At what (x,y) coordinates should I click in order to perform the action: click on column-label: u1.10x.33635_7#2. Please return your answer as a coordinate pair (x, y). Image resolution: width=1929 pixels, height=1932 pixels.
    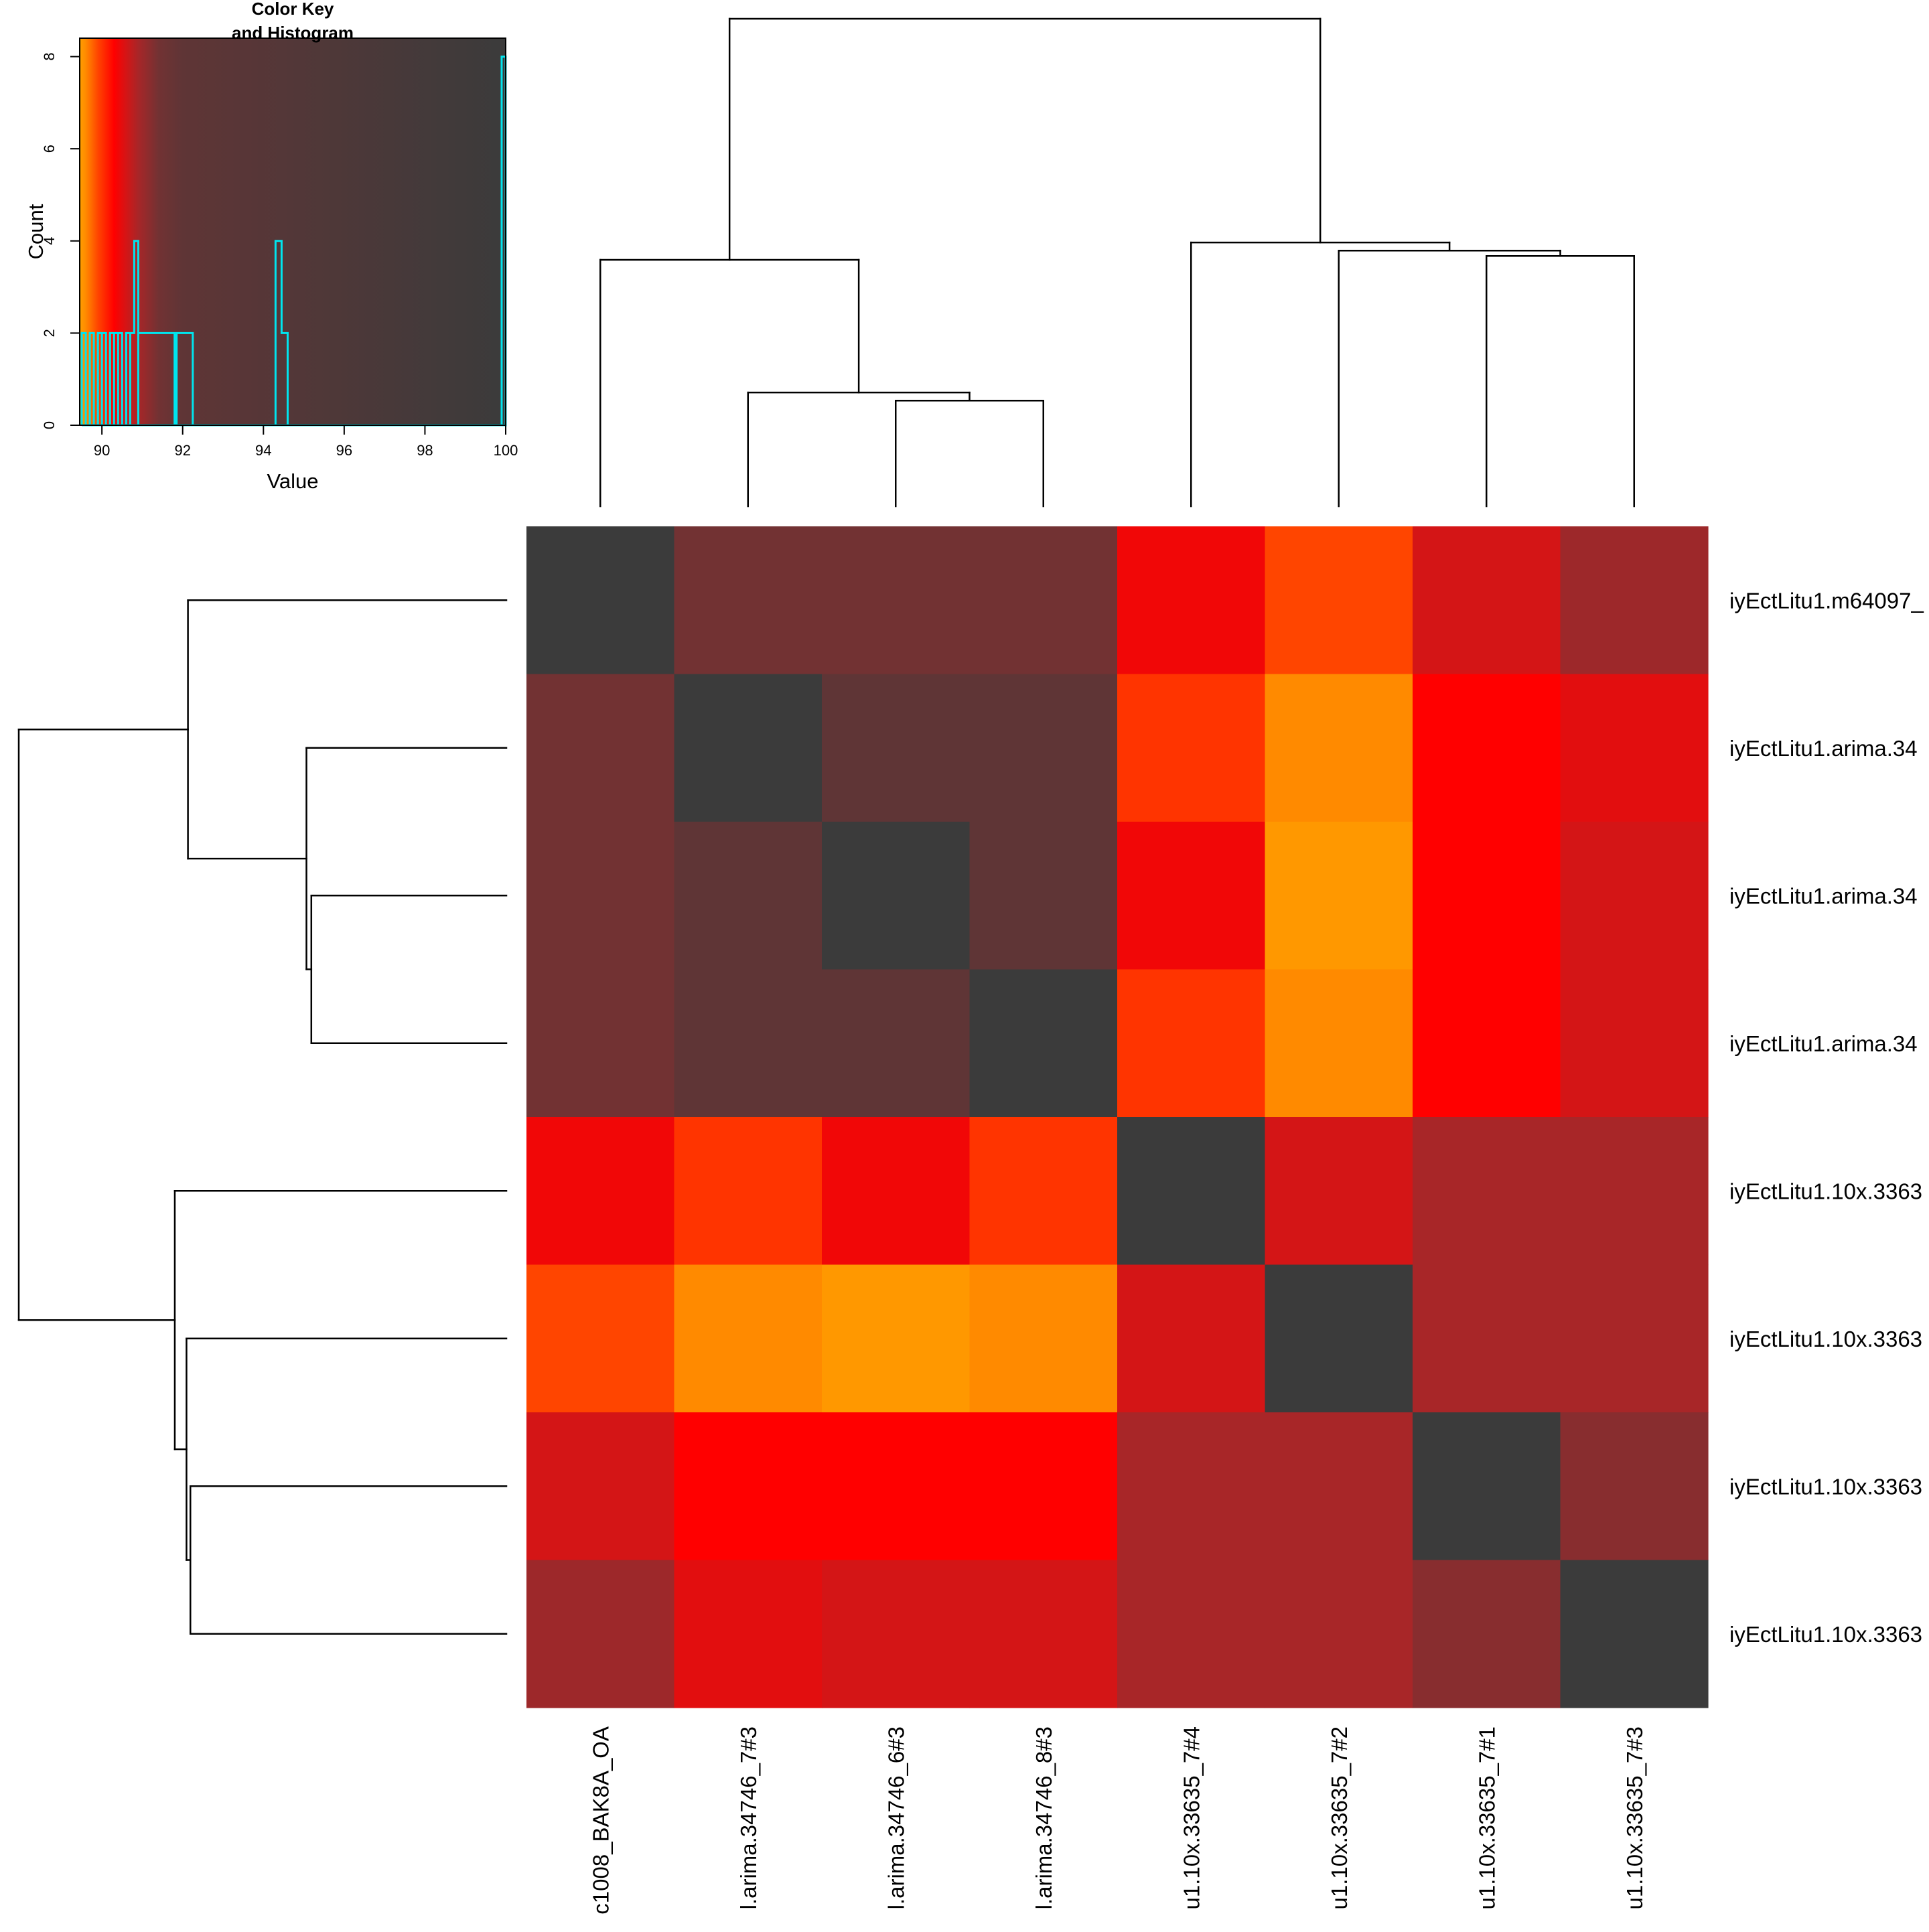
    Looking at the image, I should click on (1339, 1817).